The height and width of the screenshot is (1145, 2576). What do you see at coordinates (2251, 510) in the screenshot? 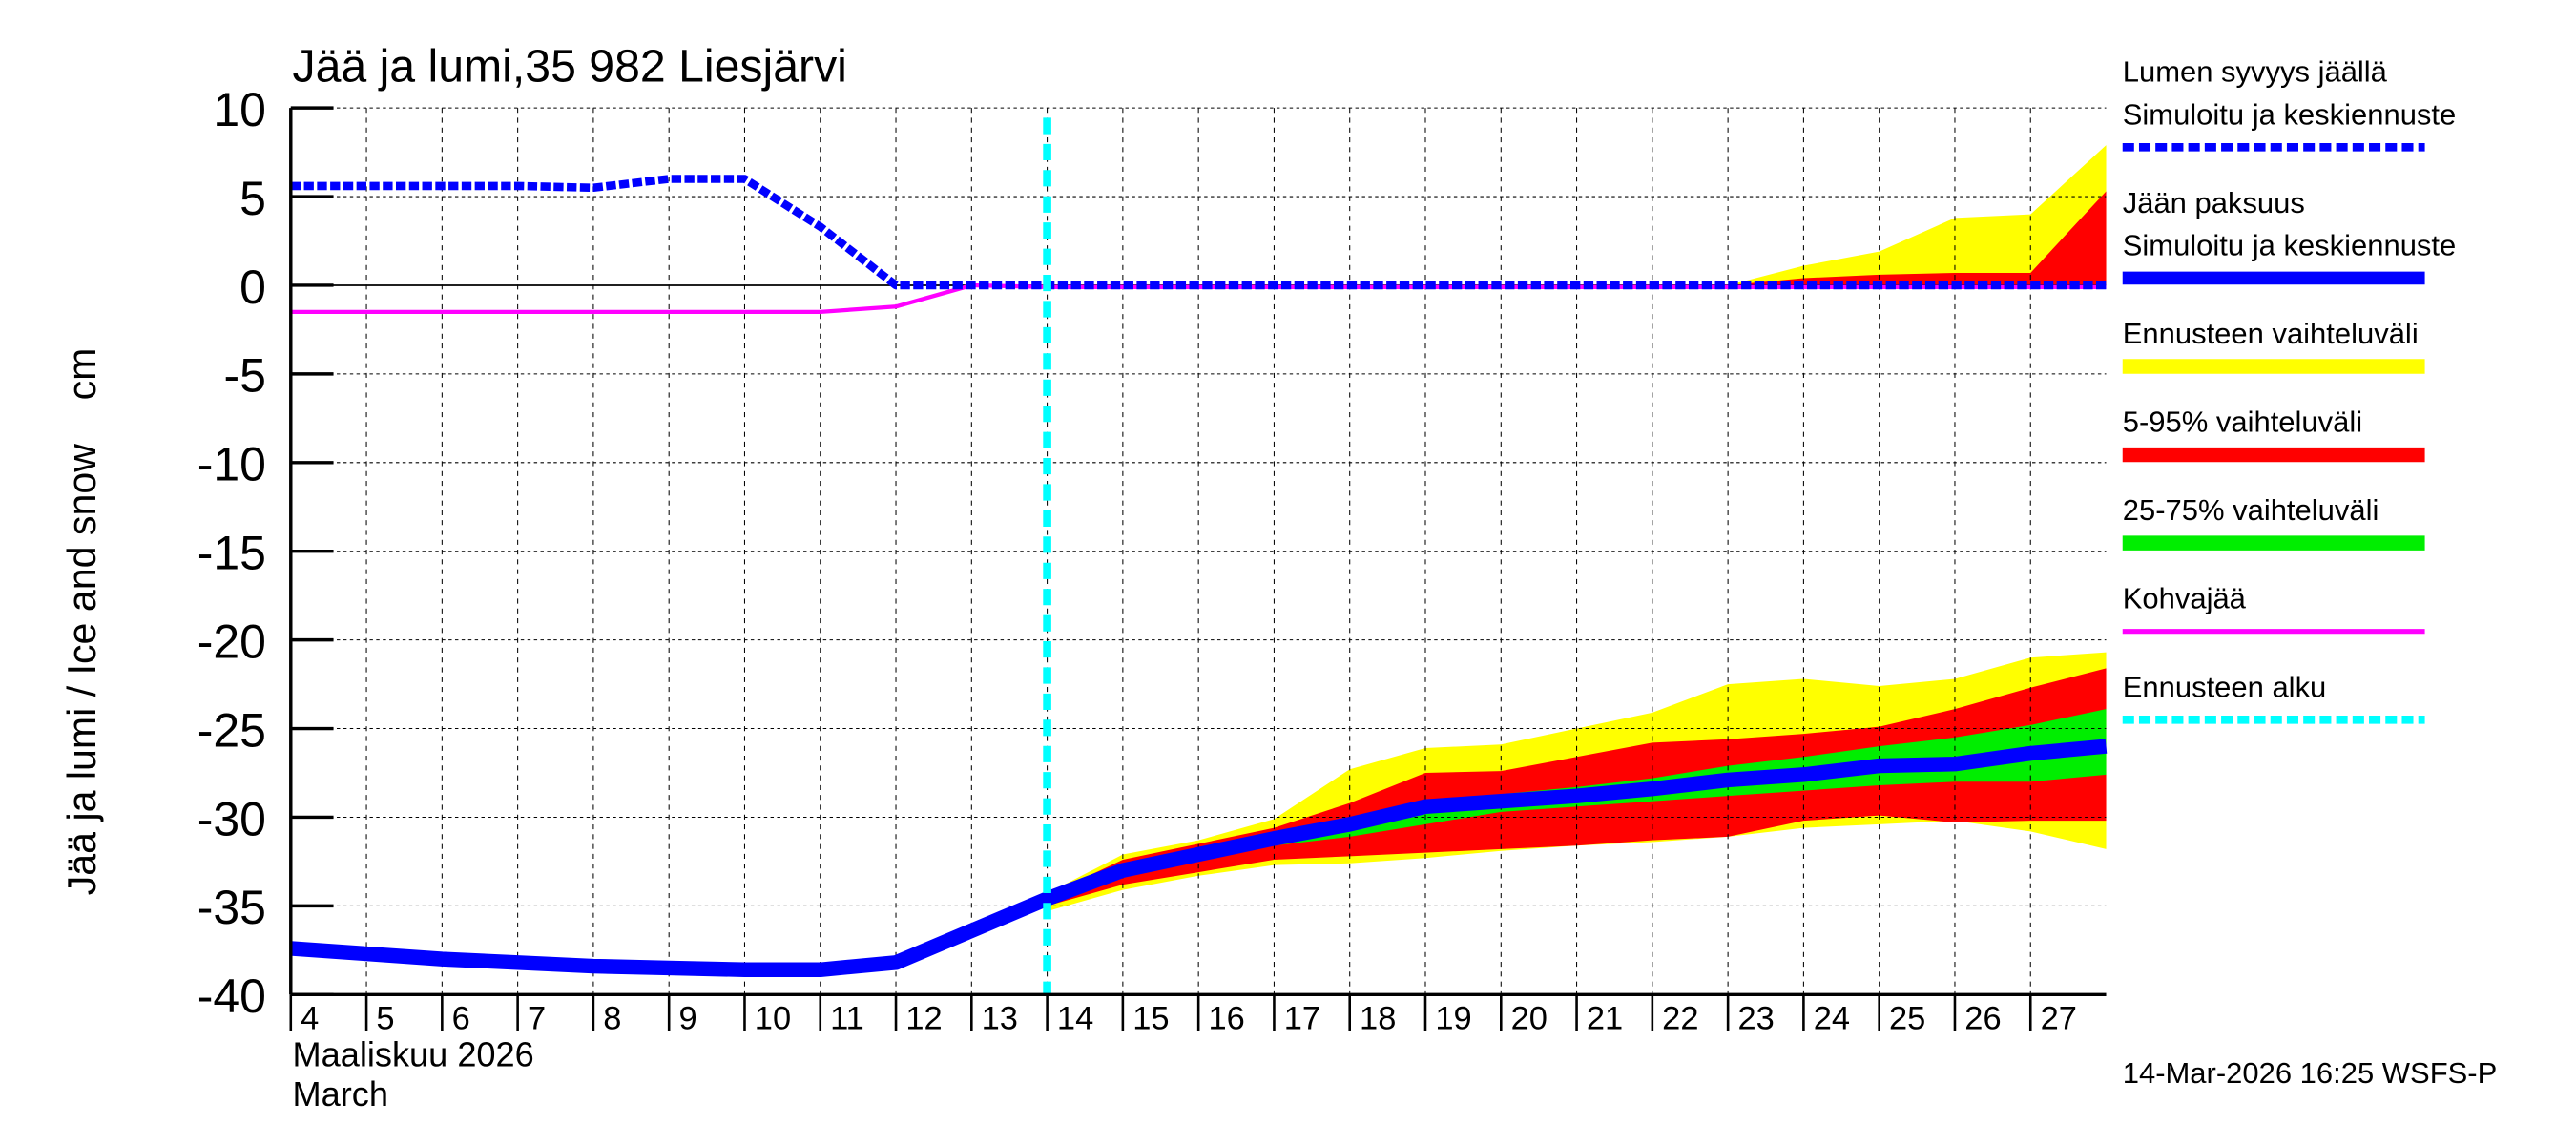
I see `legend-label: 25-75% vaihteluväli` at bounding box center [2251, 510].